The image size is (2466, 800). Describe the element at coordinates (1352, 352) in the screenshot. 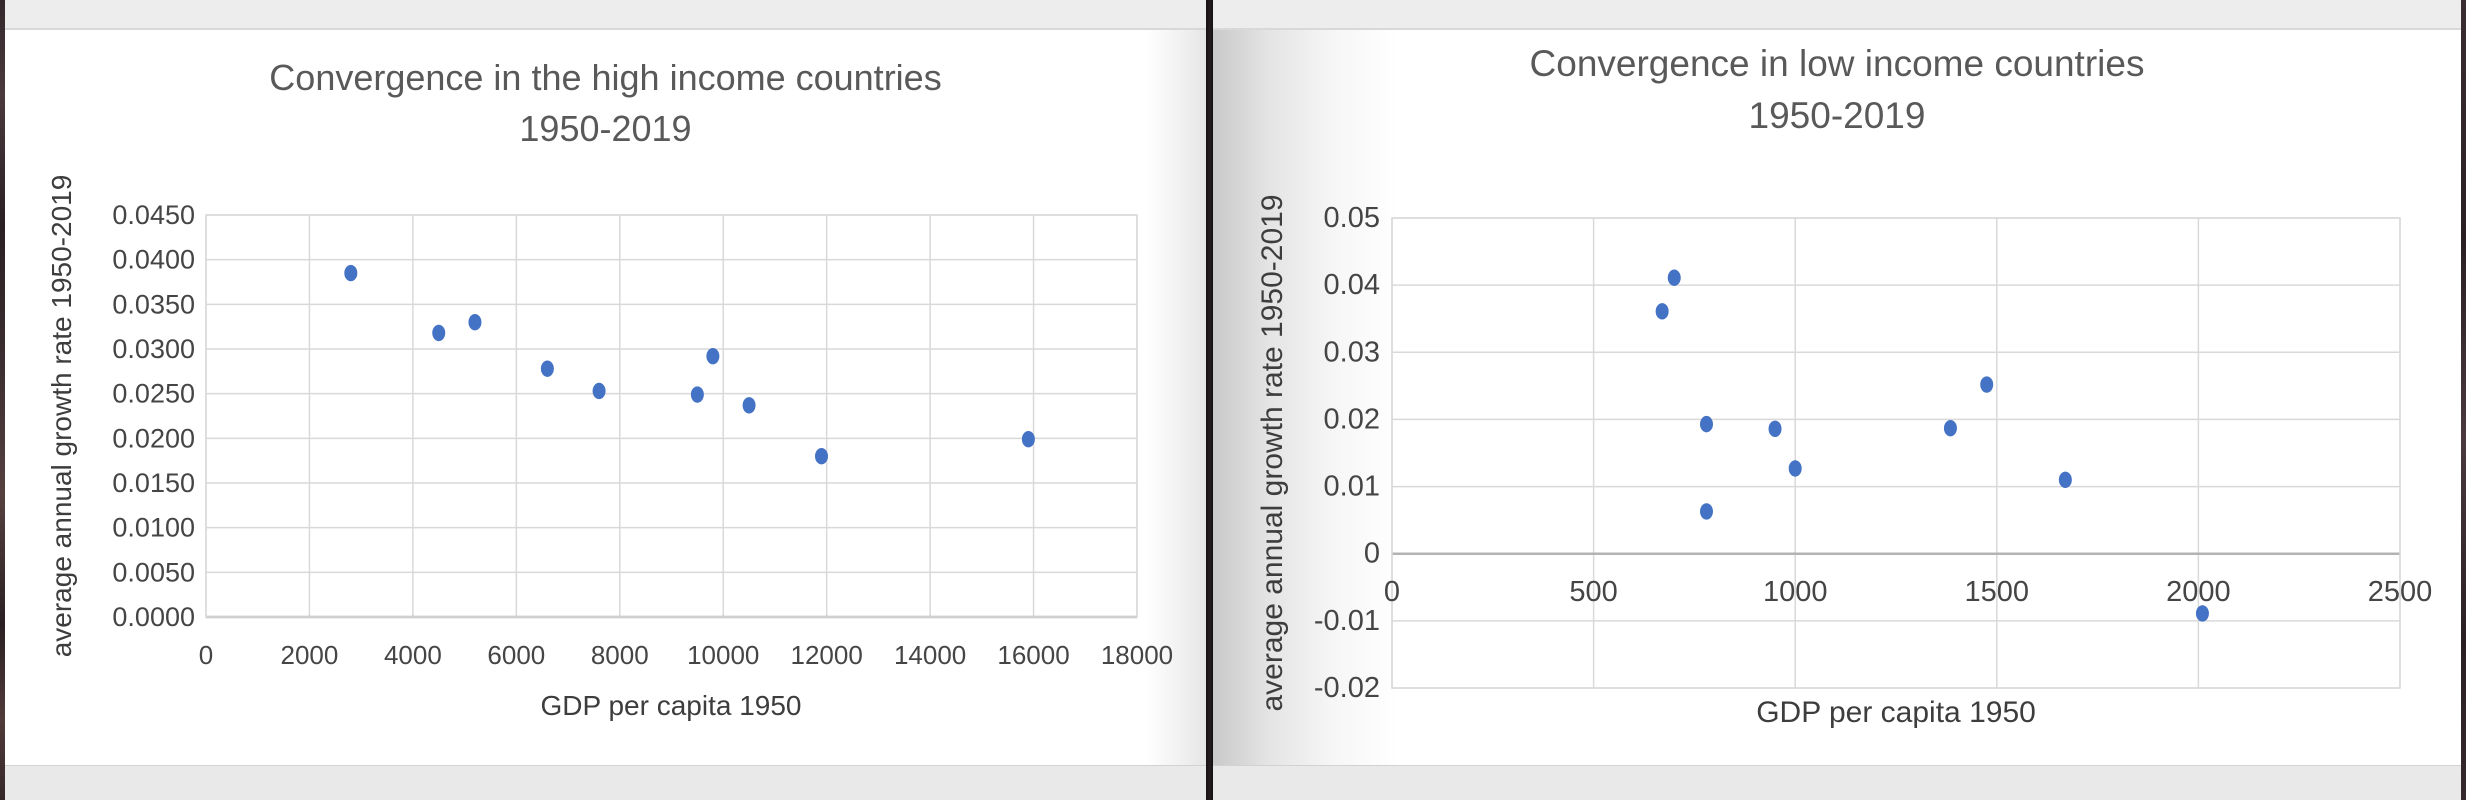

I see `y-tick-label: 0.03` at that location.